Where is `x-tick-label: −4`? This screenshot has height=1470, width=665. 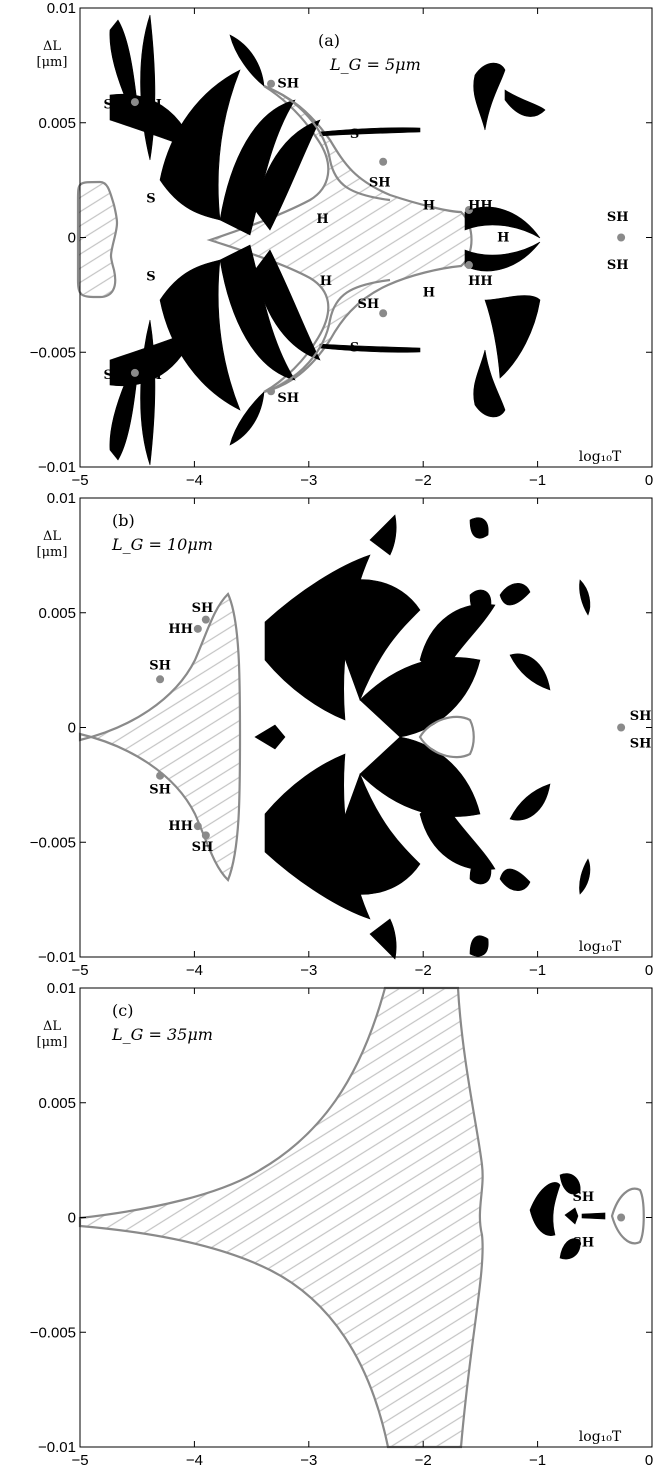
x-tick-label: −4 is located at coordinates (194, 1460).